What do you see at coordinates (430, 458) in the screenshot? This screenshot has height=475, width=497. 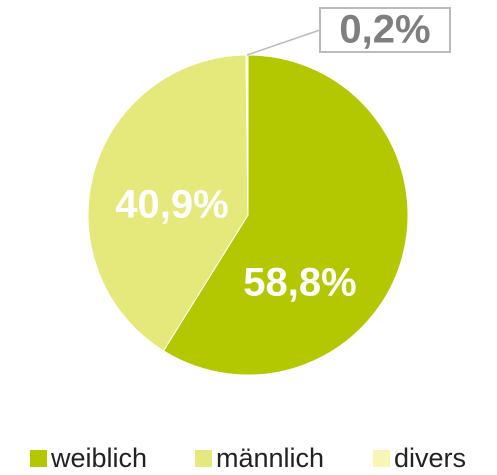 I see `legend-label: divers` at bounding box center [430, 458].